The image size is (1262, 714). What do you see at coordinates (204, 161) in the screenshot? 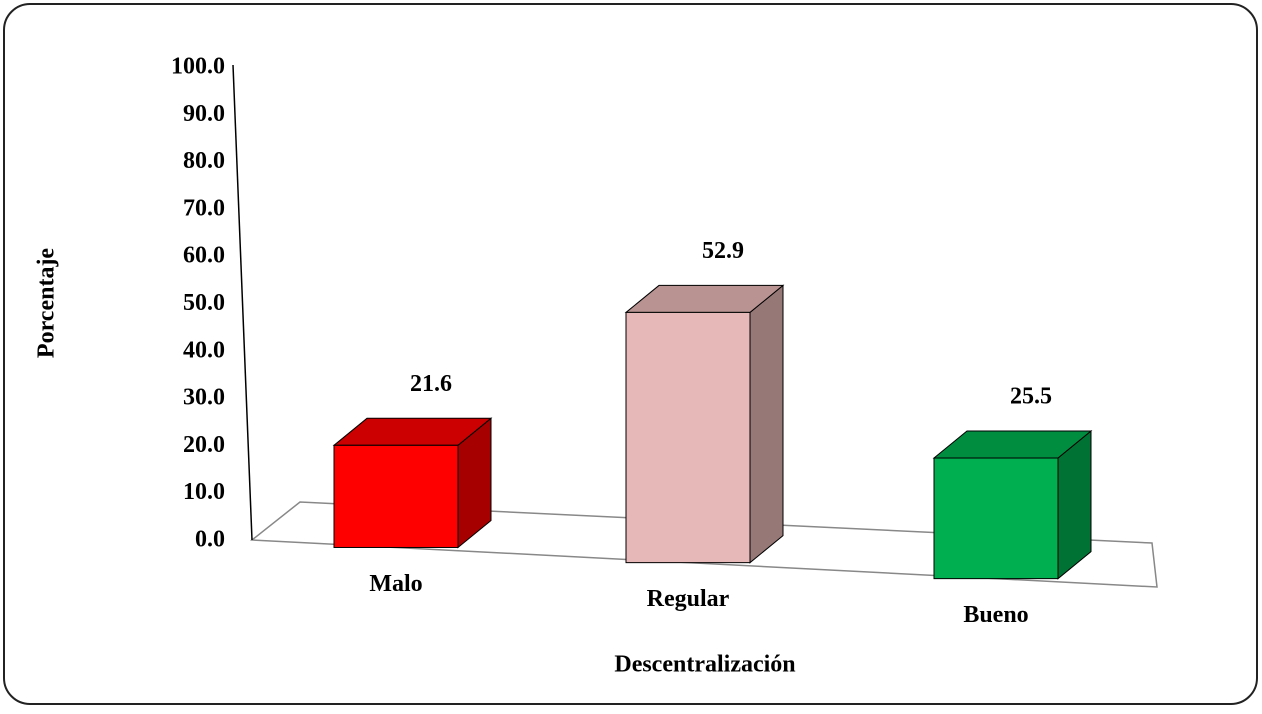
I see `y-tick-label: 80.0` at bounding box center [204, 161].